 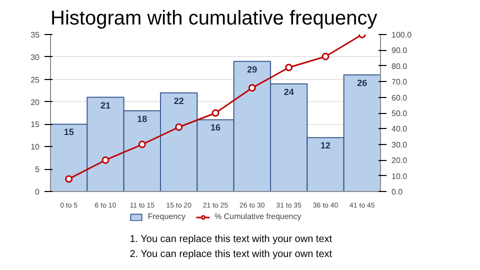 I want to click on y2-tick-label: 50.0, so click(x=400, y=113).